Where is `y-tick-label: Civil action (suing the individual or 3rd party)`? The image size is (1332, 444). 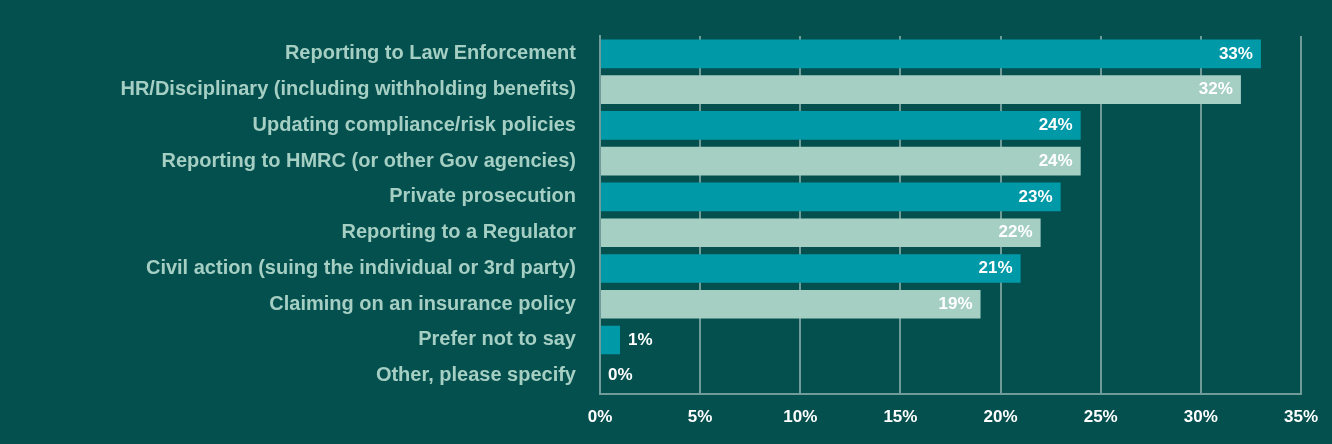
y-tick-label: Civil action (suing the individual or 3rd party) is located at coordinates (360, 266).